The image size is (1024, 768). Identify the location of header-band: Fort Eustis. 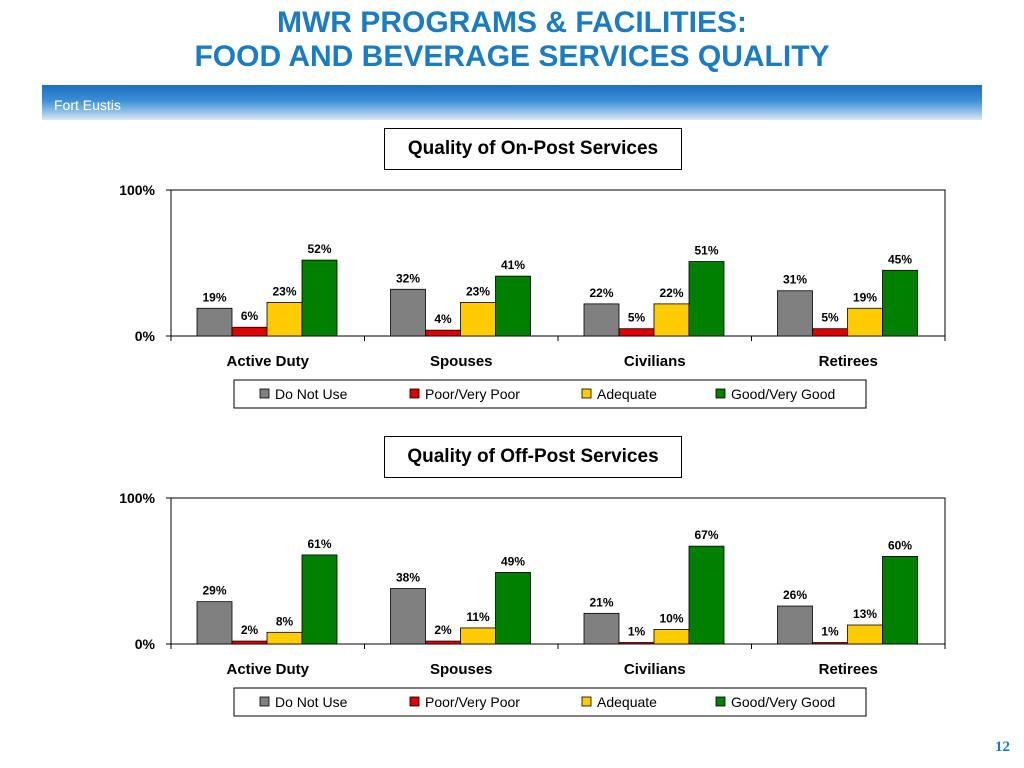
(512, 102).